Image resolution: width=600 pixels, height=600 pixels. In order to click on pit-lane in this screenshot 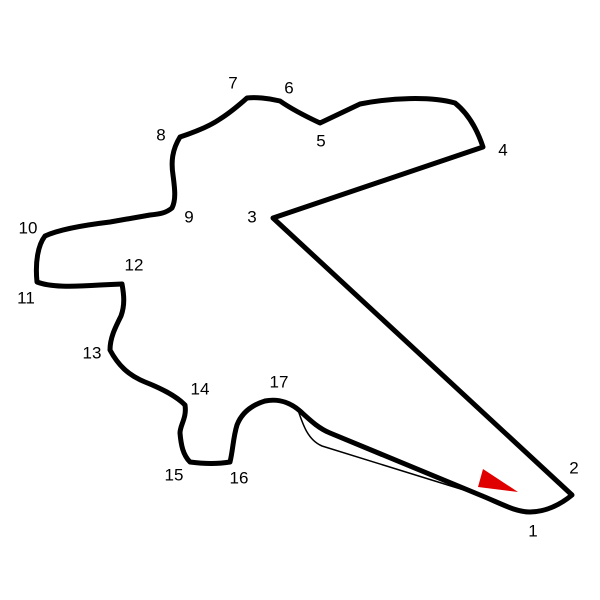, I will do `click(389, 452)`.